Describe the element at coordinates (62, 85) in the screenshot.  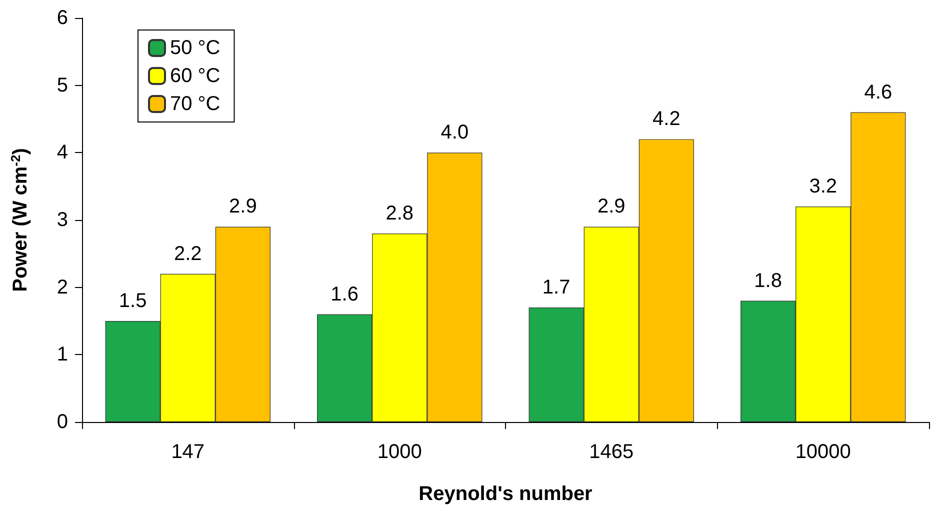
I see `y-tick-label: 5` at that location.